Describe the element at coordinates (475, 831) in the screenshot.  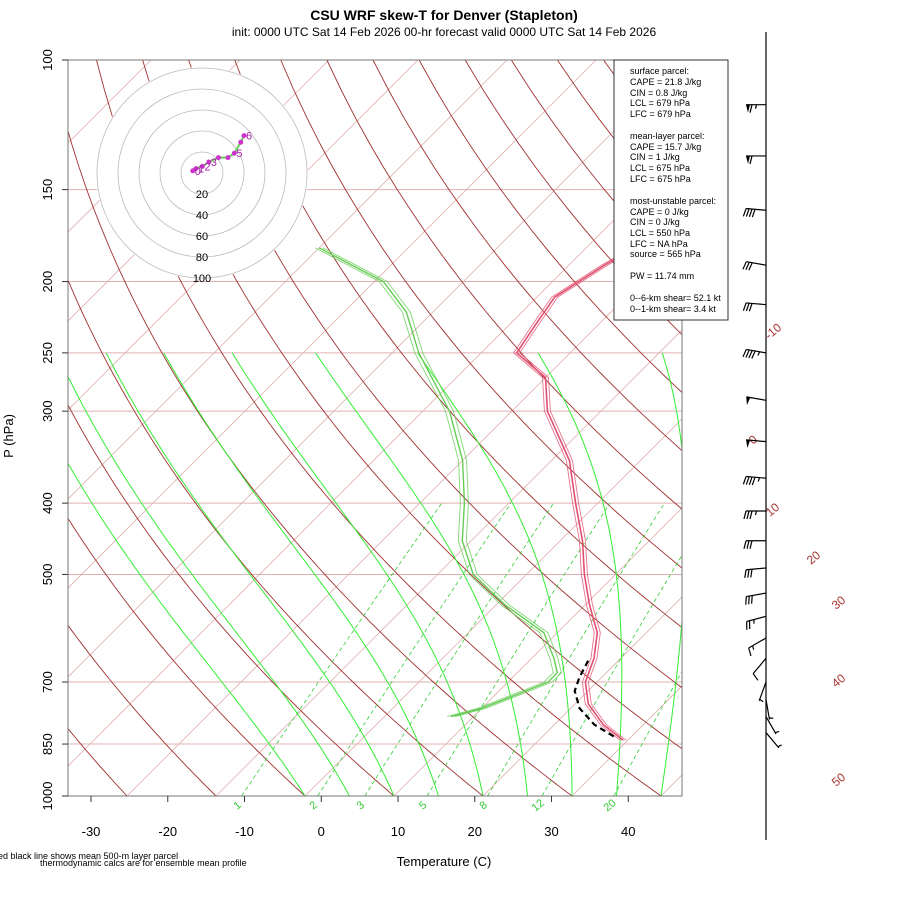
I see `x-tick-label: 20` at that location.